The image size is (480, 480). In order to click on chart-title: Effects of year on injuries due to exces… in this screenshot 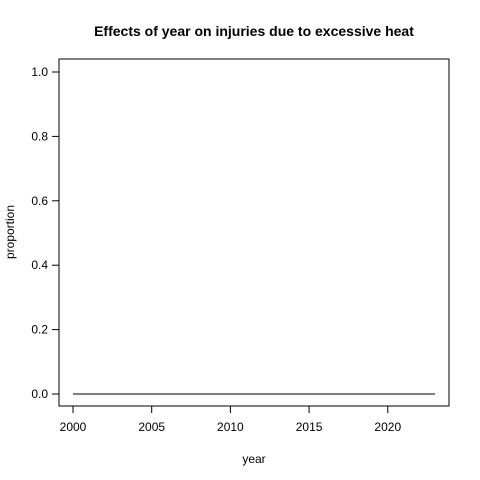, I will do `click(254, 31)`.